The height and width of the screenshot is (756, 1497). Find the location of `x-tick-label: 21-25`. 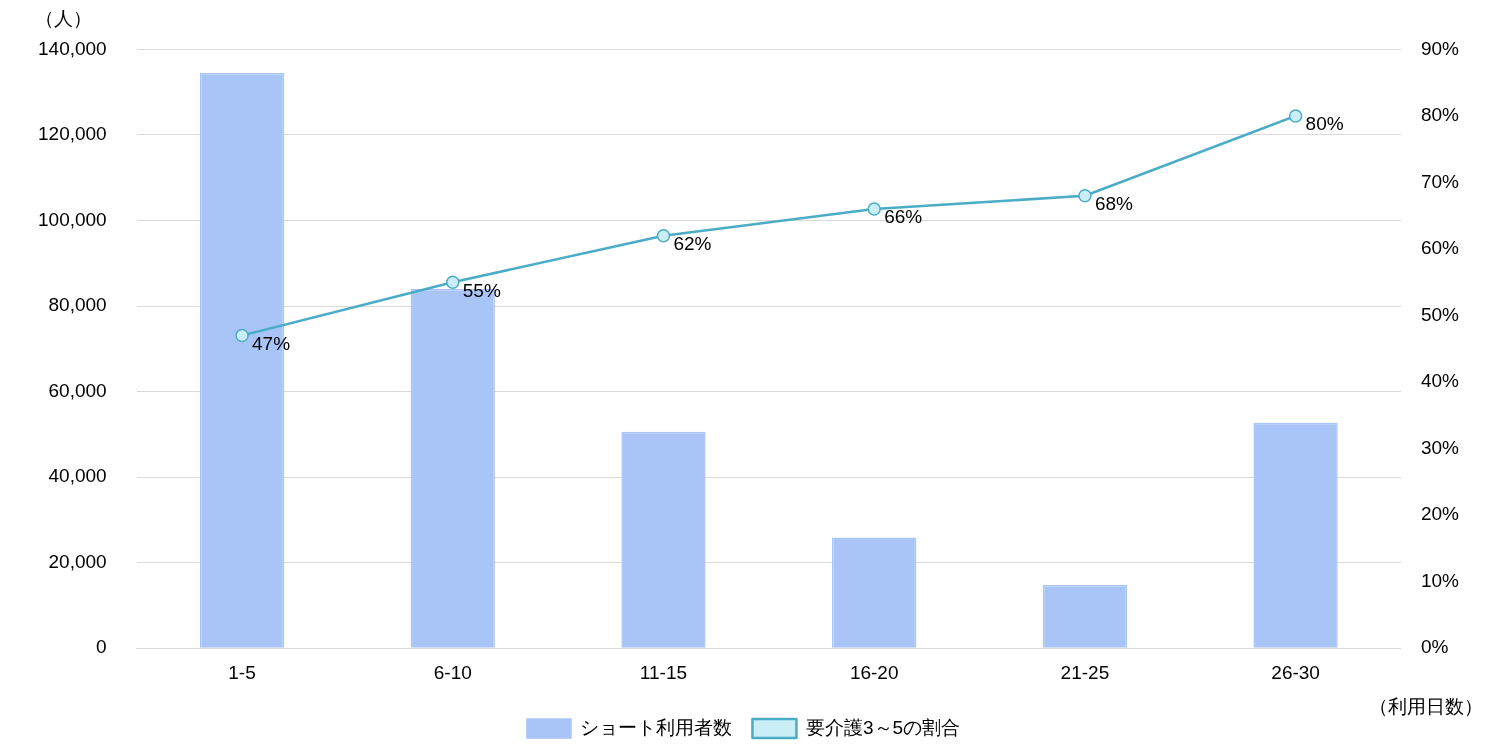

x-tick-label: 21-25 is located at coordinates (1085, 672).